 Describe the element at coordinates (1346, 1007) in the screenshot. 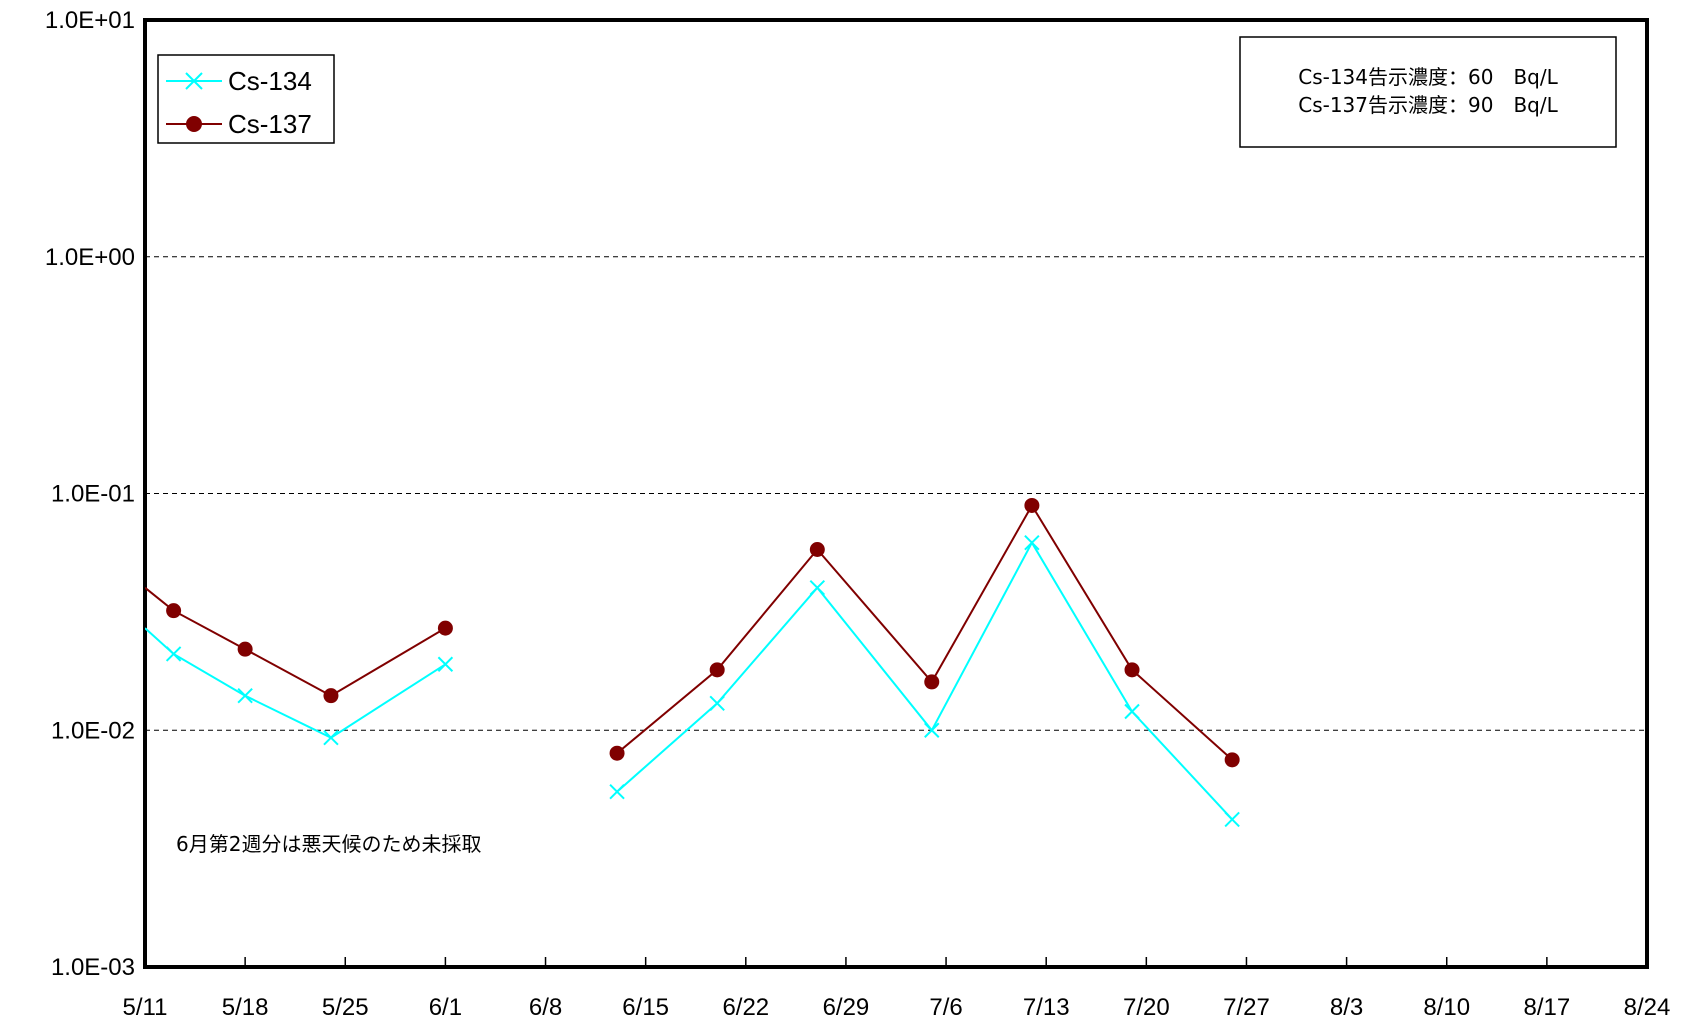

I see `x-tick-label: 8/3` at that location.